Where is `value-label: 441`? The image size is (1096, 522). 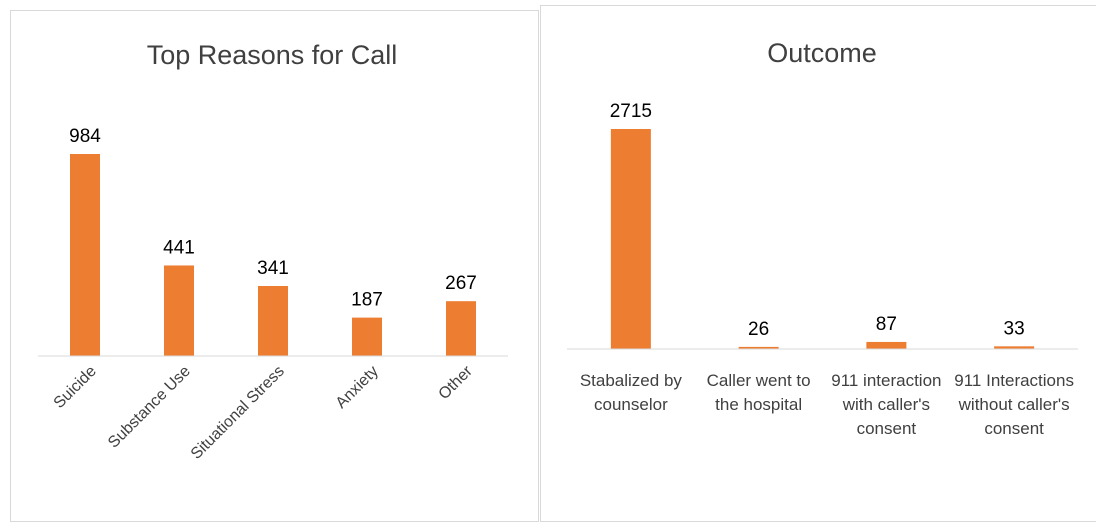 value-label: 441 is located at coordinates (179, 247).